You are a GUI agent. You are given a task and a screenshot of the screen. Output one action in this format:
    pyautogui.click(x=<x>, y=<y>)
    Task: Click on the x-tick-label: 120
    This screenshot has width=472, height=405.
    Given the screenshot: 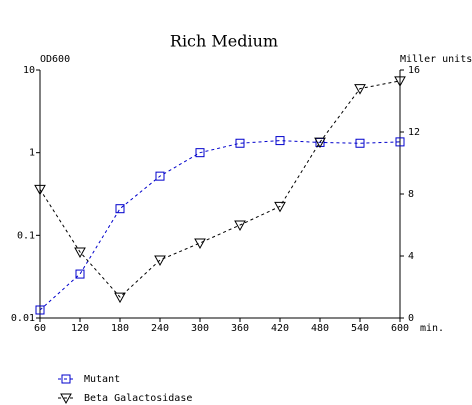 What is the action you would take?
    pyautogui.click(x=80, y=328)
    